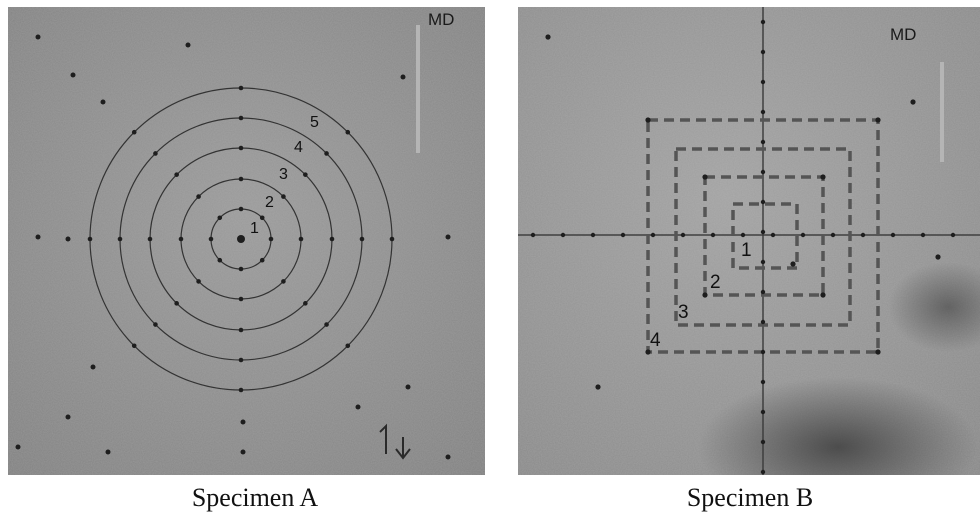  What do you see at coordinates (254, 229) in the screenshot?
I see `ring-label-1: 1` at bounding box center [254, 229].